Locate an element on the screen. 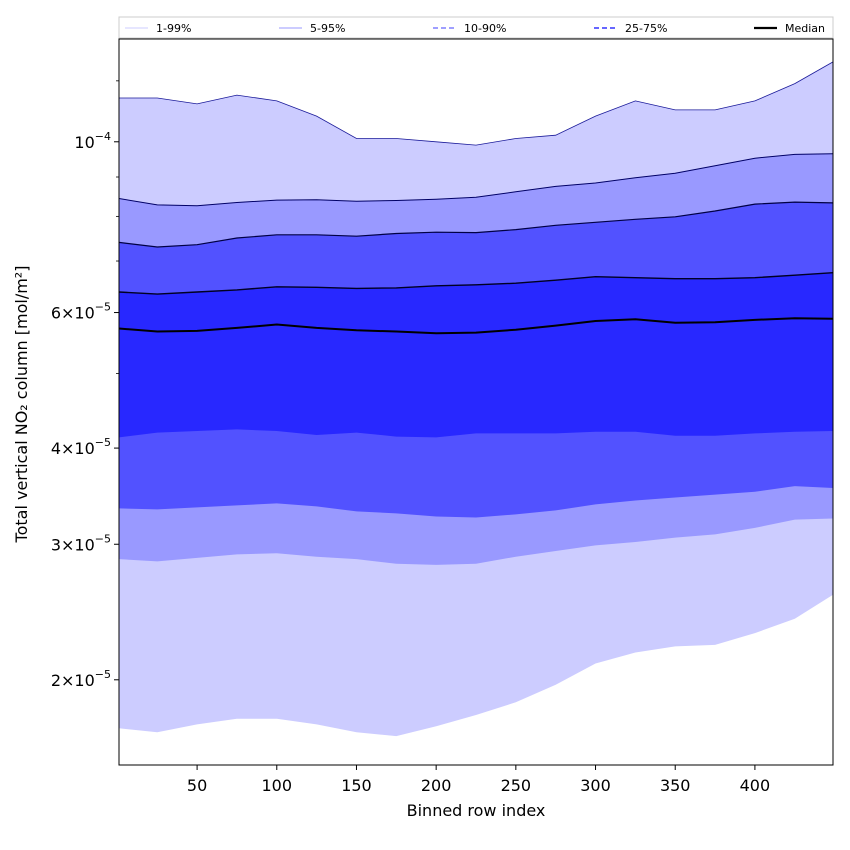  x-axis-label: Binned row index is located at coordinates (476, 810).